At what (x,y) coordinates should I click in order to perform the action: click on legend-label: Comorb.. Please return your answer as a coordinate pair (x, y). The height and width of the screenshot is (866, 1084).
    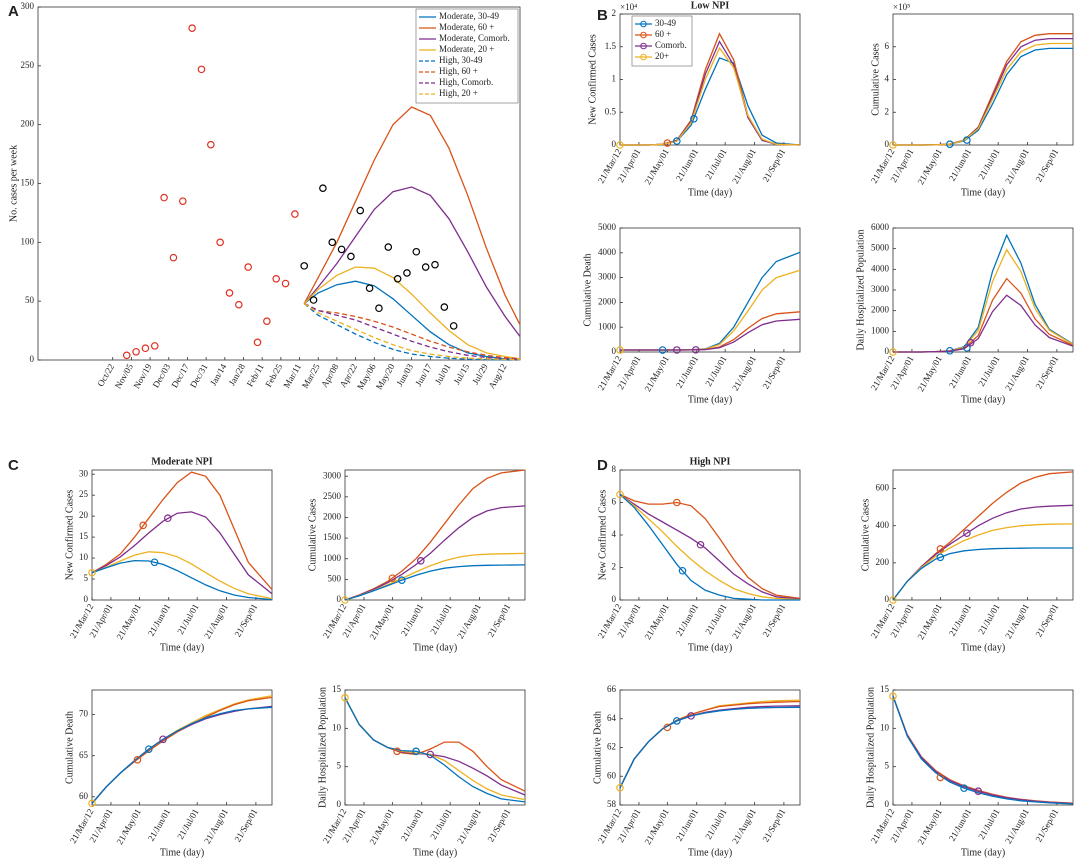
    Looking at the image, I should click on (671, 45).